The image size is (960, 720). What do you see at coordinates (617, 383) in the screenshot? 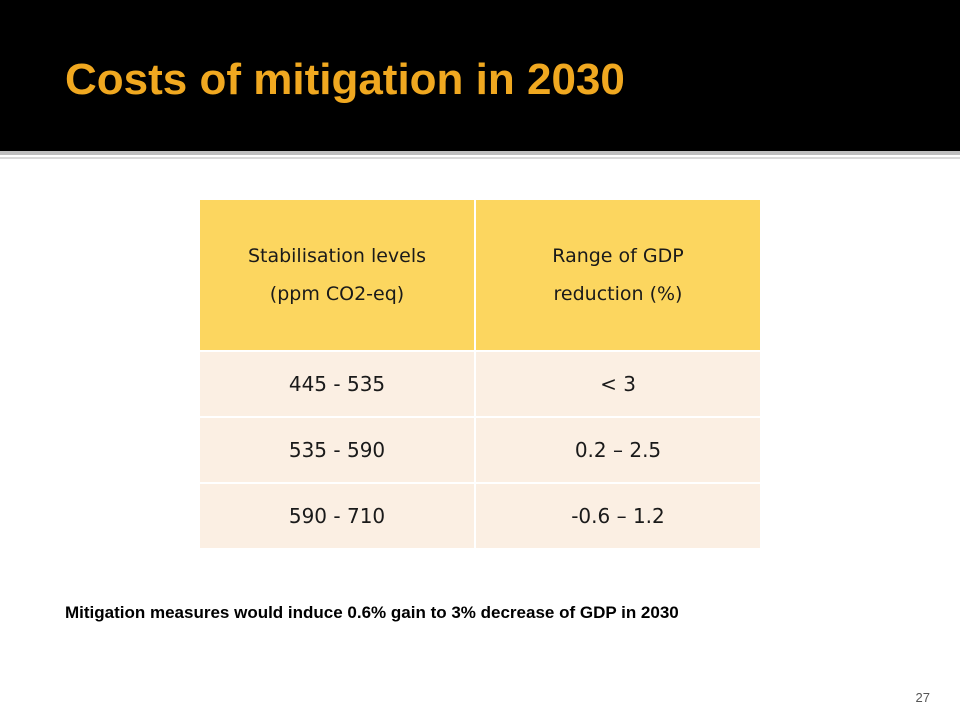
I see `table-cell: < 3` at bounding box center [617, 383].